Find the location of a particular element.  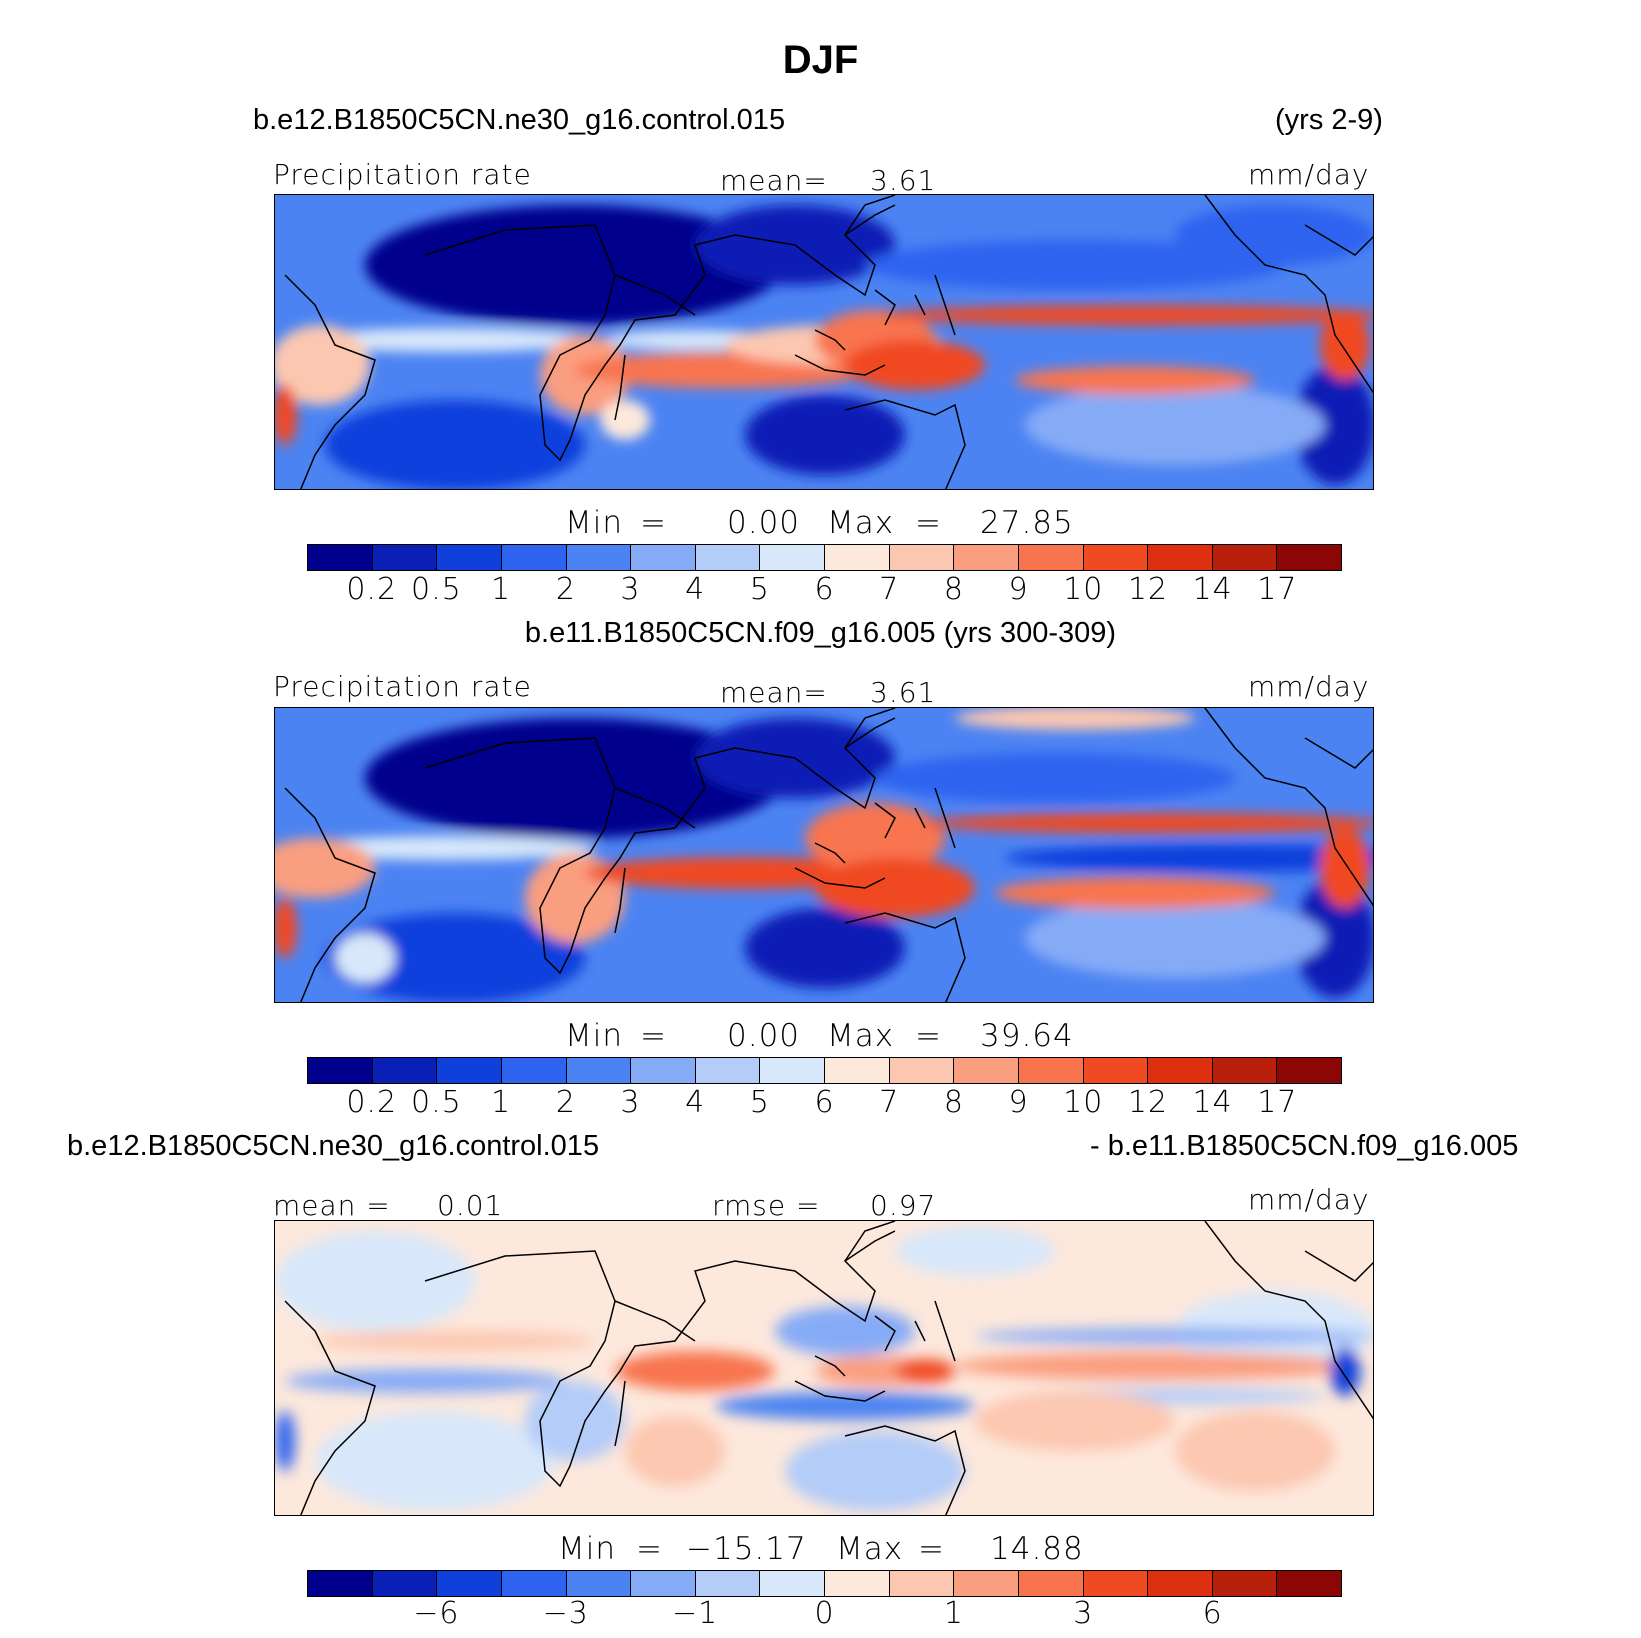

panel3-max-label: Max is located at coordinates (870, 1549).